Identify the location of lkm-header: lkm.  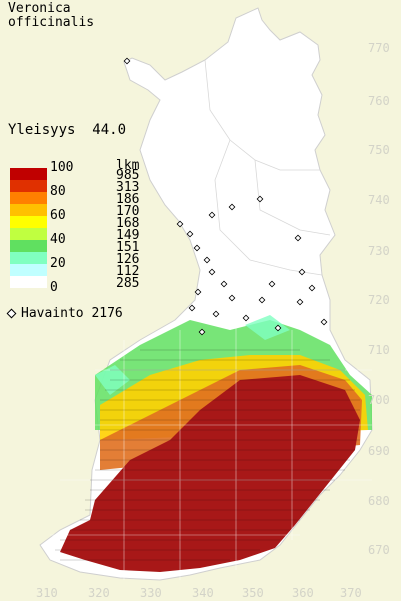
(128, 165).